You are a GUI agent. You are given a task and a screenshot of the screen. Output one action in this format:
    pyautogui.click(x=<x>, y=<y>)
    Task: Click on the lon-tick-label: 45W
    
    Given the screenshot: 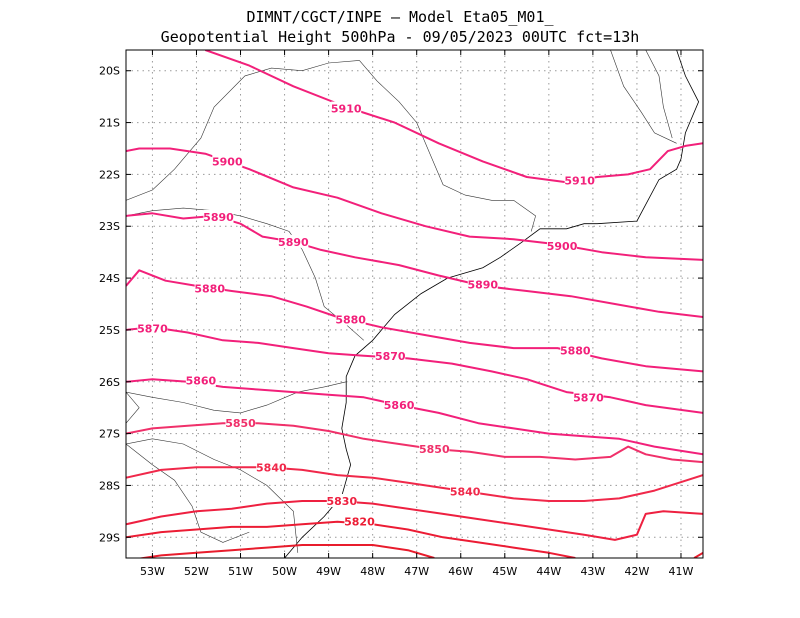 What is the action you would take?
    pyautogui.click(x=504, y=571)
    